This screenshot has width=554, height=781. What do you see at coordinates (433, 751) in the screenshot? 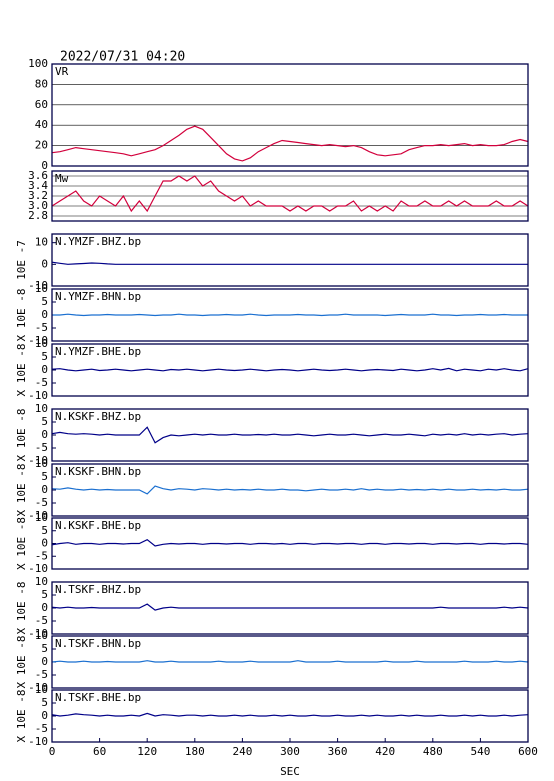
I see `x-tick-label: 480` at bounding box center [433, 751].